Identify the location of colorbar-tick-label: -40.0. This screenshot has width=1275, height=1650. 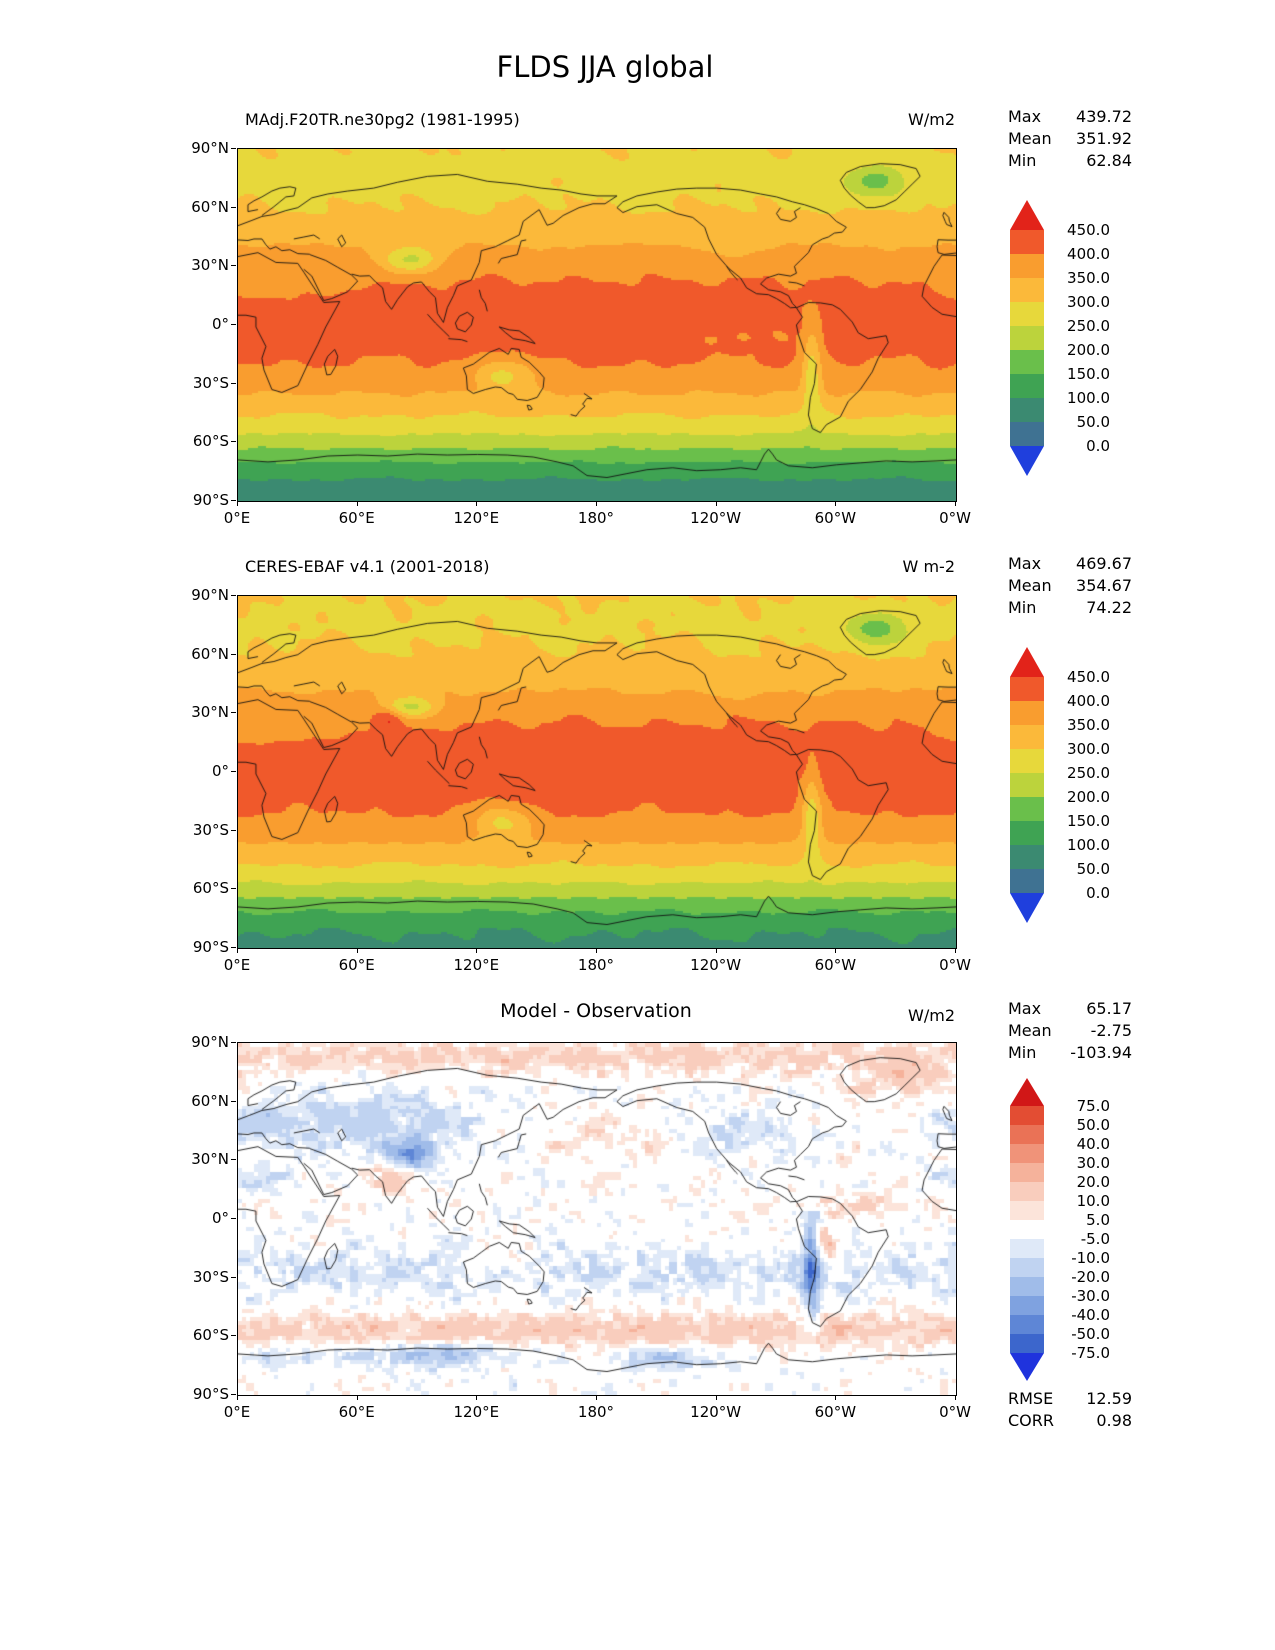
(1090, 1315).